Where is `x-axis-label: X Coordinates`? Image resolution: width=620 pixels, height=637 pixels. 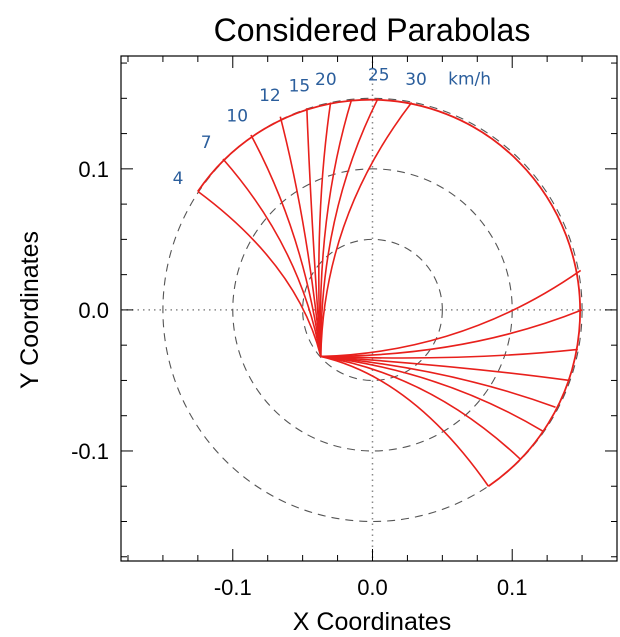 x-axis-label: X Coordinates is located at coordinates (372, 622).